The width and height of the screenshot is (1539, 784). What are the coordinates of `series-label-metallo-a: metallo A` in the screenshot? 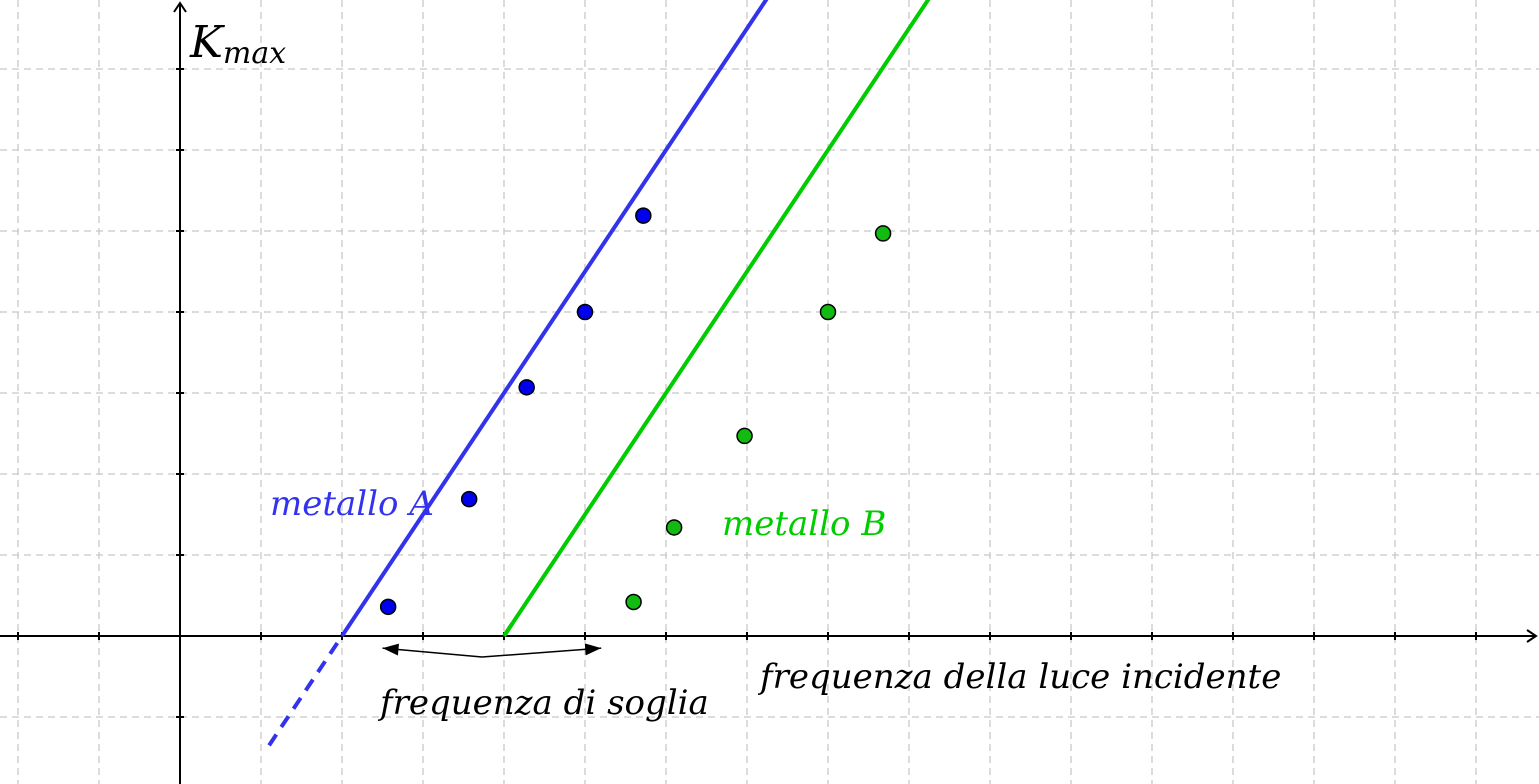 It's located at (352, 504).